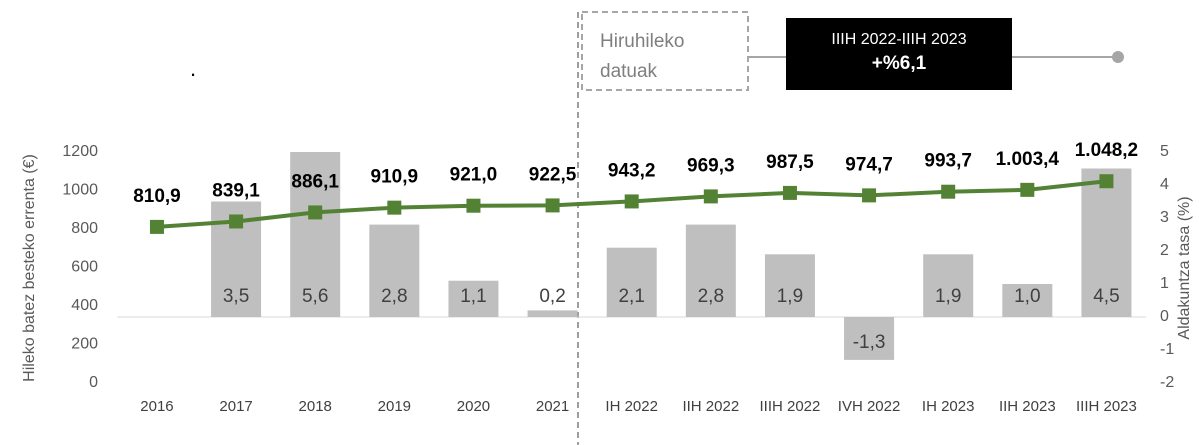  Describe the element at coordinates (1164, 250) in the screenshot. I see `y2-tick-label: 2` at that location.